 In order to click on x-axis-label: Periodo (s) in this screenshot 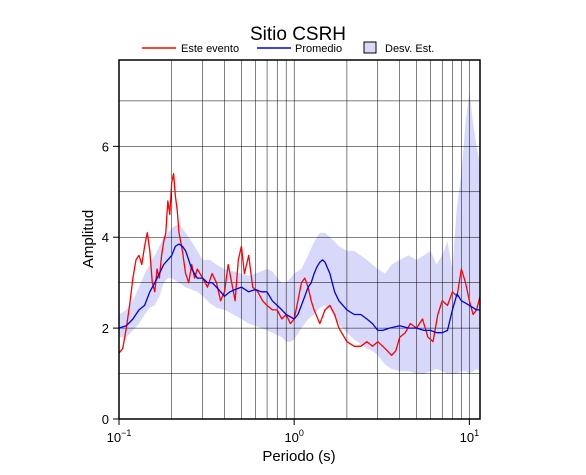, I will do `click(298, 456)`.